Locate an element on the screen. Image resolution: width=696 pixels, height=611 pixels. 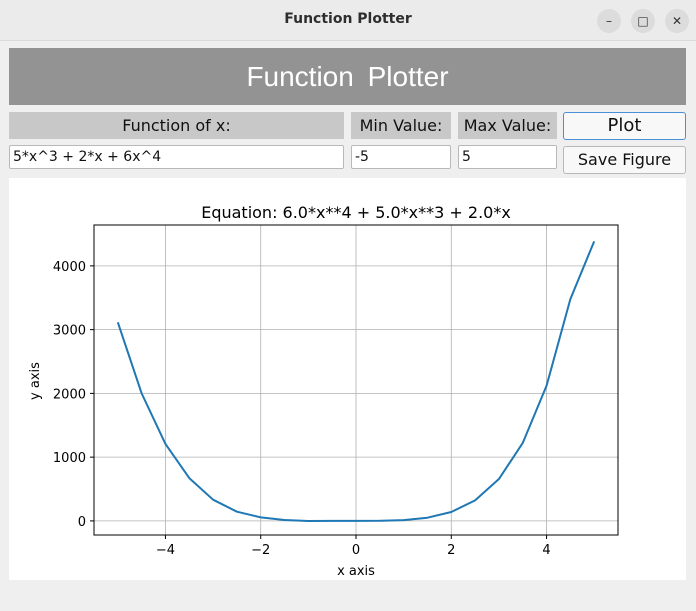
minimize-button: – is located at coordinates (609, 21).